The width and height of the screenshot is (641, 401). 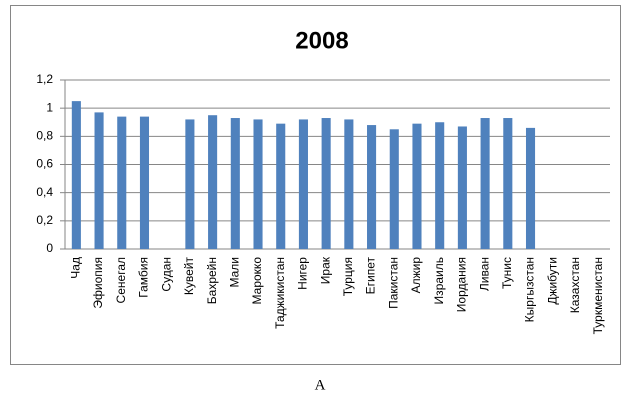 What do you see at coordinates (212, 280) in the screenshot?
I see `x-tick-label: Бахрейн` at bounding box center [212, 280].